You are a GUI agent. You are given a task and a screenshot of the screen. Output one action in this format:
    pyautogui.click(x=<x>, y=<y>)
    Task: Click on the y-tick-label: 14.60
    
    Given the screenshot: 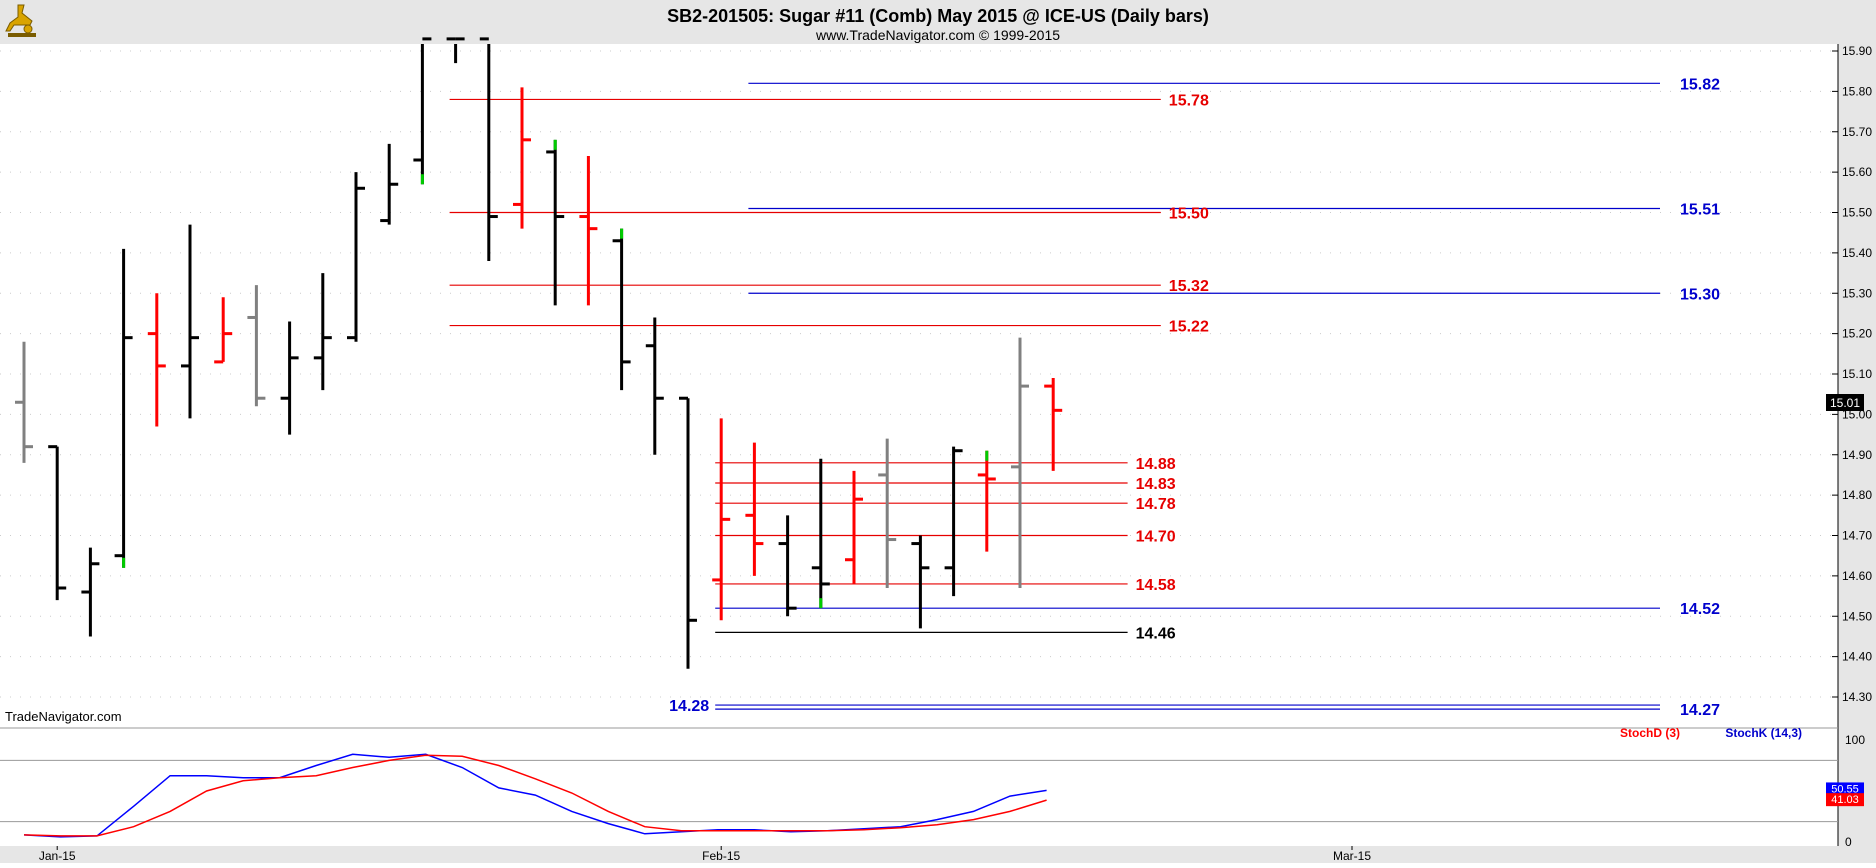 What is the action you would take?
    pyautogui.click(x=1857, y=576)
    